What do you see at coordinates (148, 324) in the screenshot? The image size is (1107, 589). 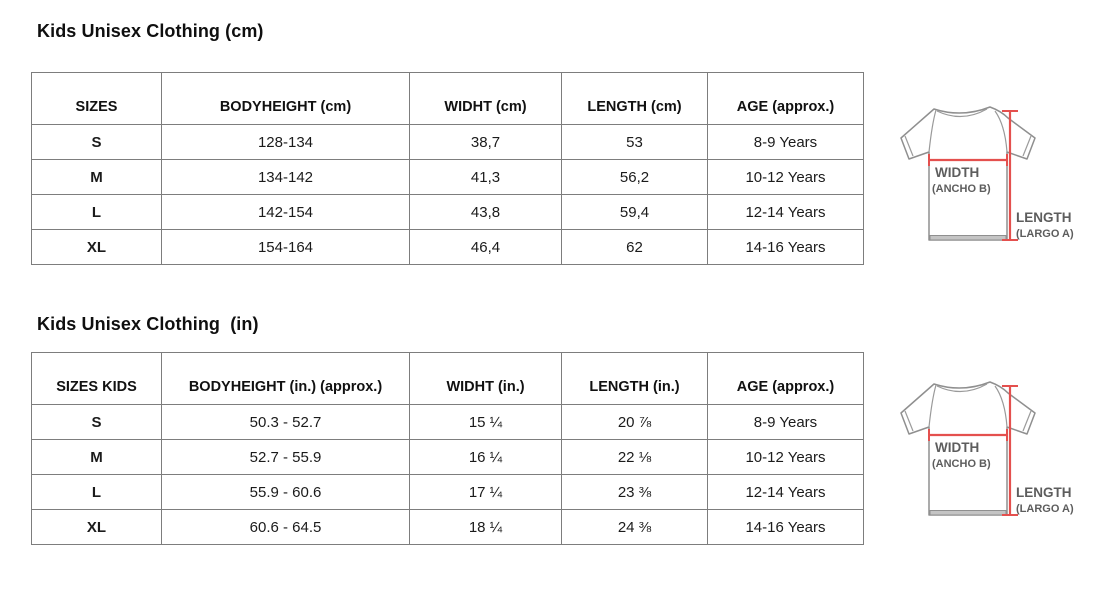 I see `table-title-in: Kids Unisex Clothing (in)` at bounding box center [148, 324].